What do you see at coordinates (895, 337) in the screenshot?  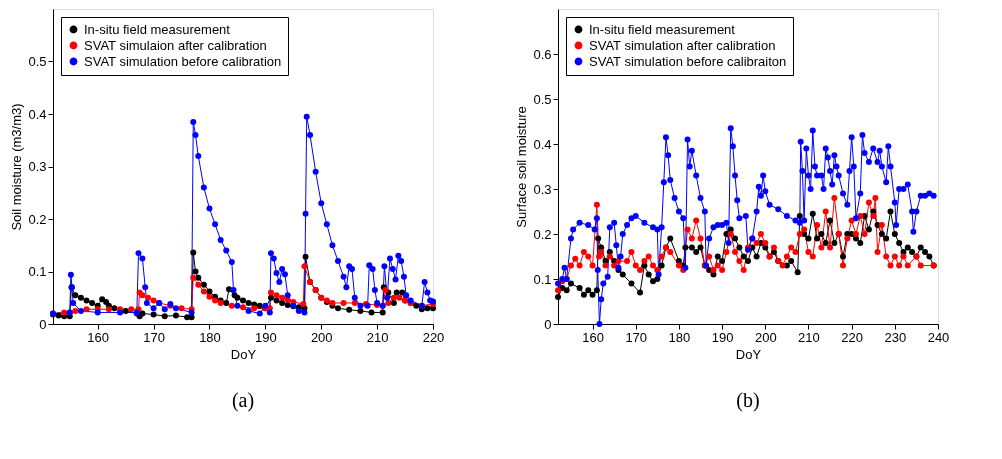 I see `x-tick-label: 230` at bounding box center [895, 337].